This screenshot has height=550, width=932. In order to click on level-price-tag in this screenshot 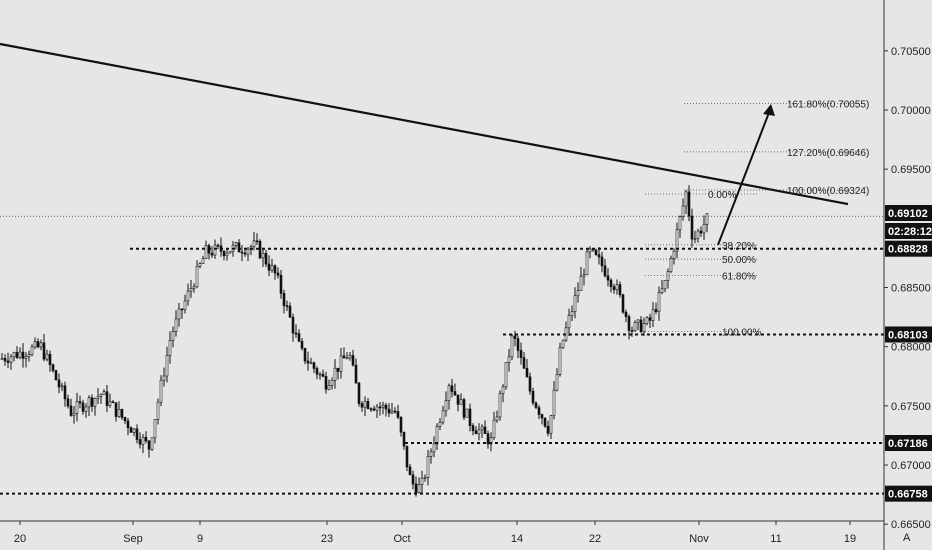, I will do `click(908, 248)`.